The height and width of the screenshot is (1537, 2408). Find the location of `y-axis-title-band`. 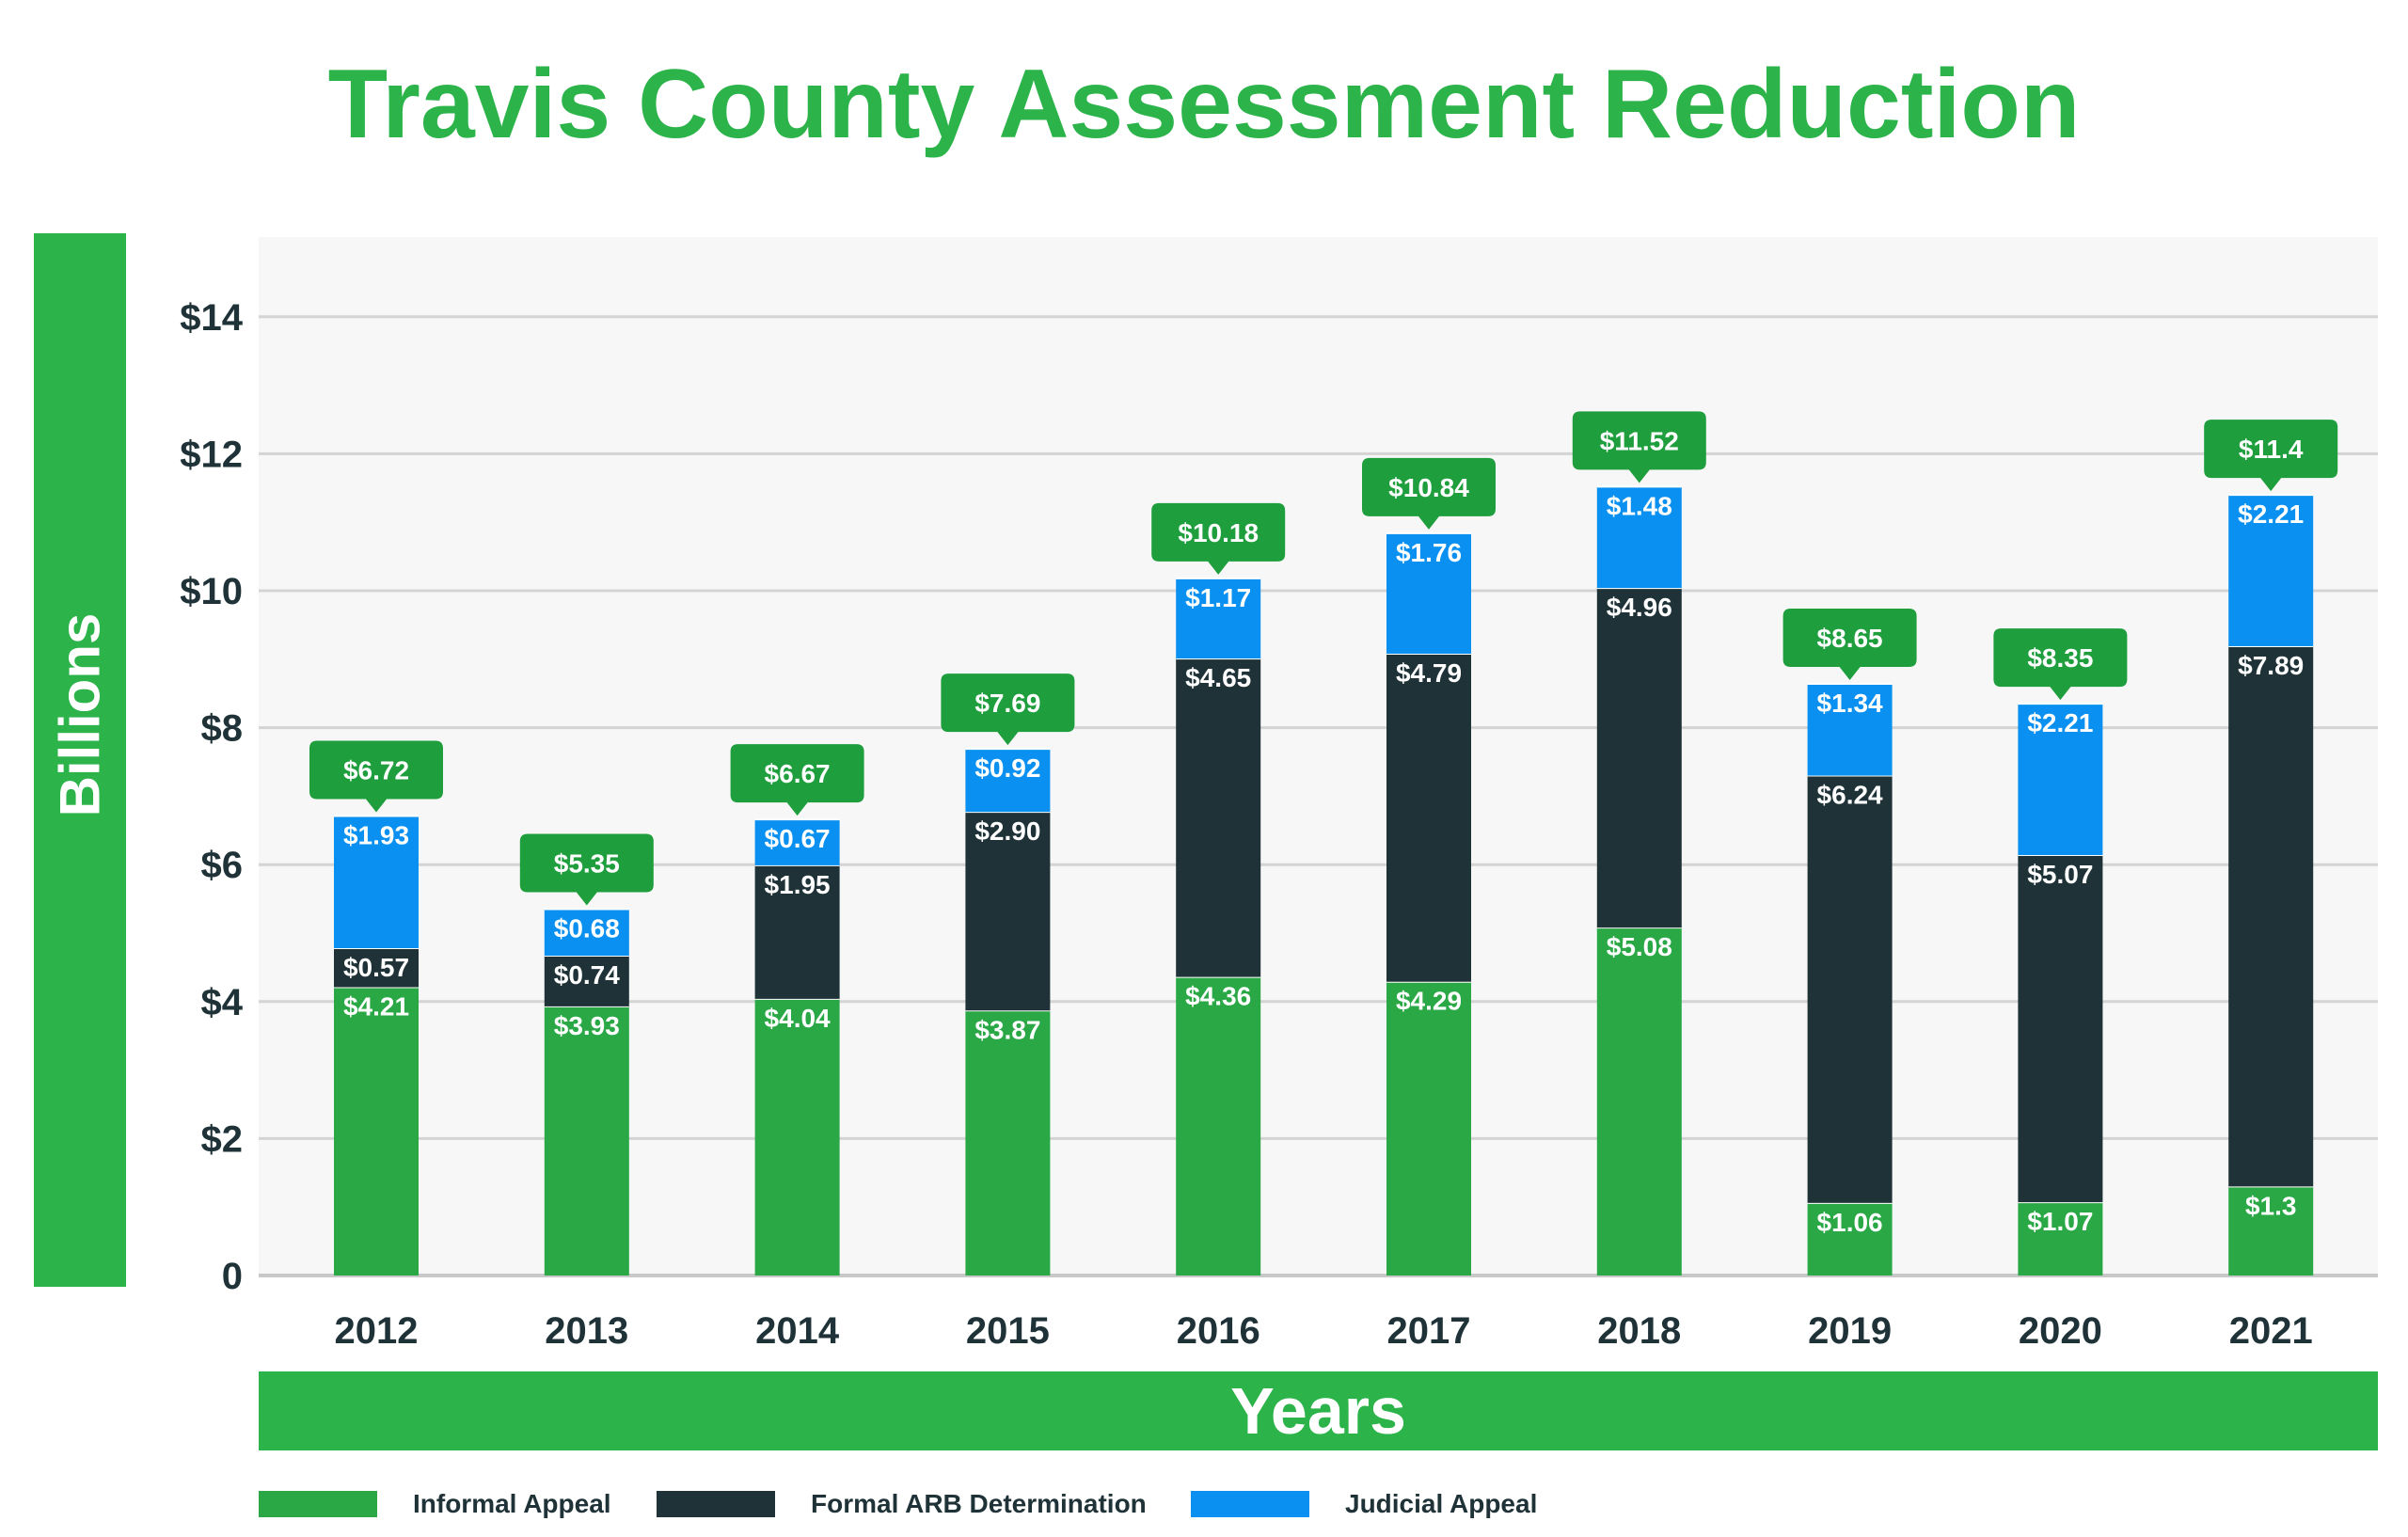

y-axis-title-band is located at coordinates (80, 760).